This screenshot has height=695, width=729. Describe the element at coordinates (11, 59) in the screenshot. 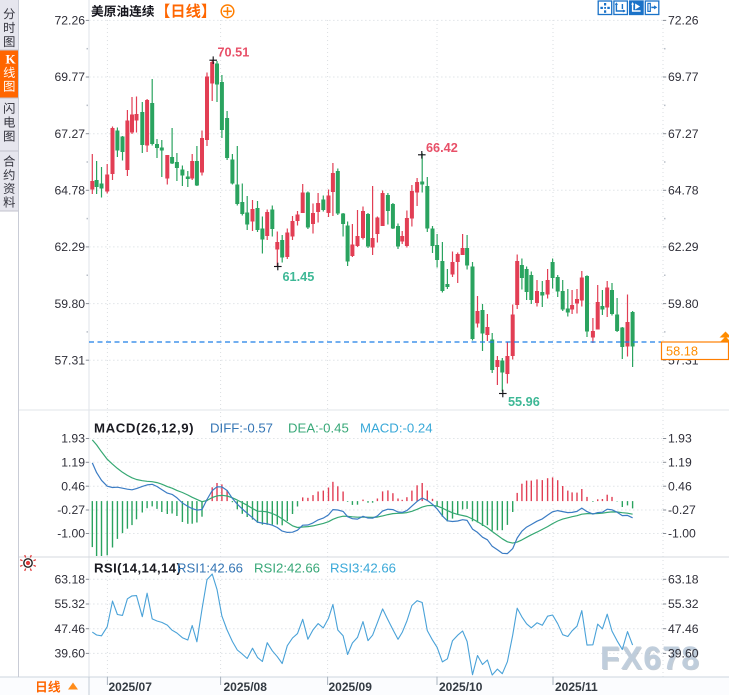

I see `svg-text: K` at that location.